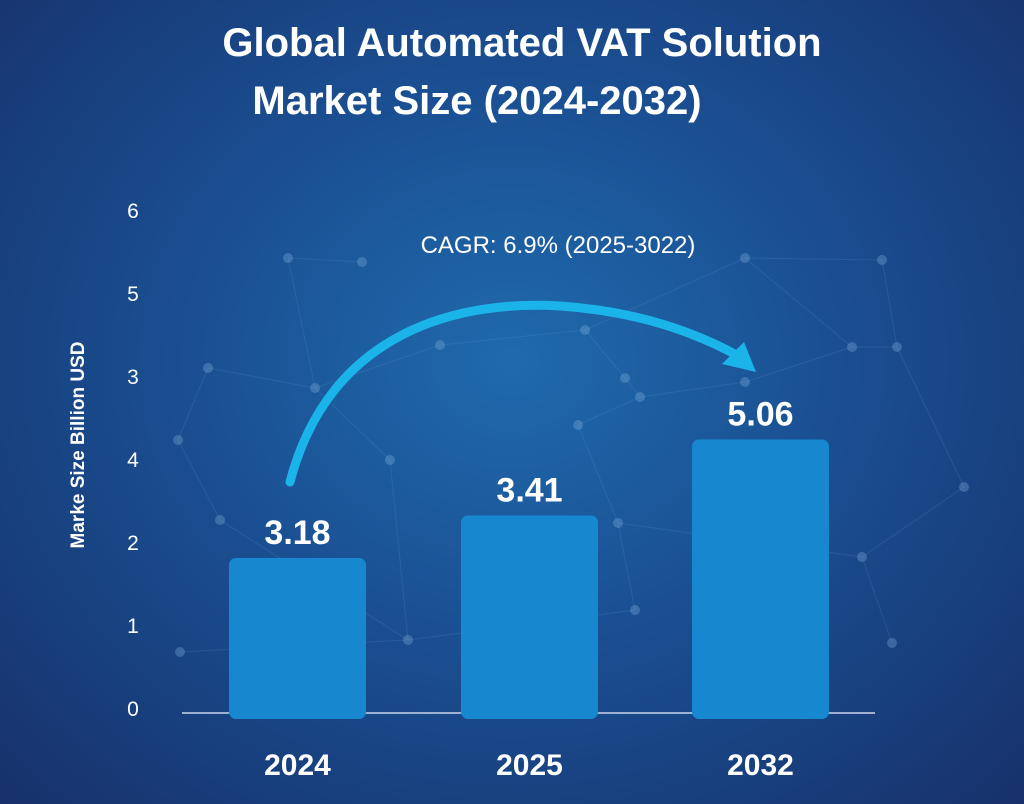 This screenshot has width=1024, height=804. What do you see at coordinates (297, 765) in the screenshot?
I see `x-tick-label: 2024` at bounding box center [297, 765].